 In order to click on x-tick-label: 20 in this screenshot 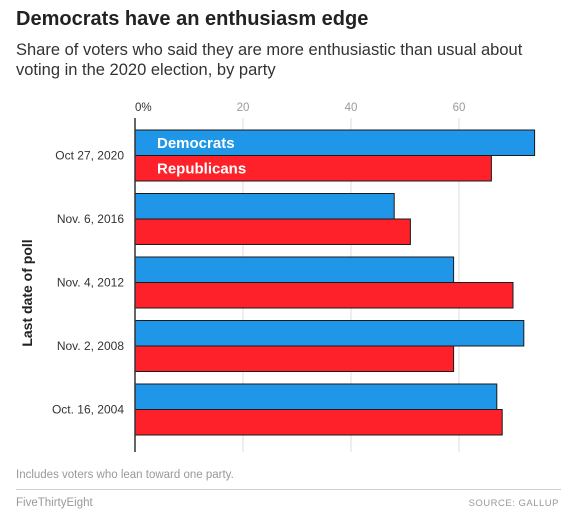, I will do `click(243, 108)`.